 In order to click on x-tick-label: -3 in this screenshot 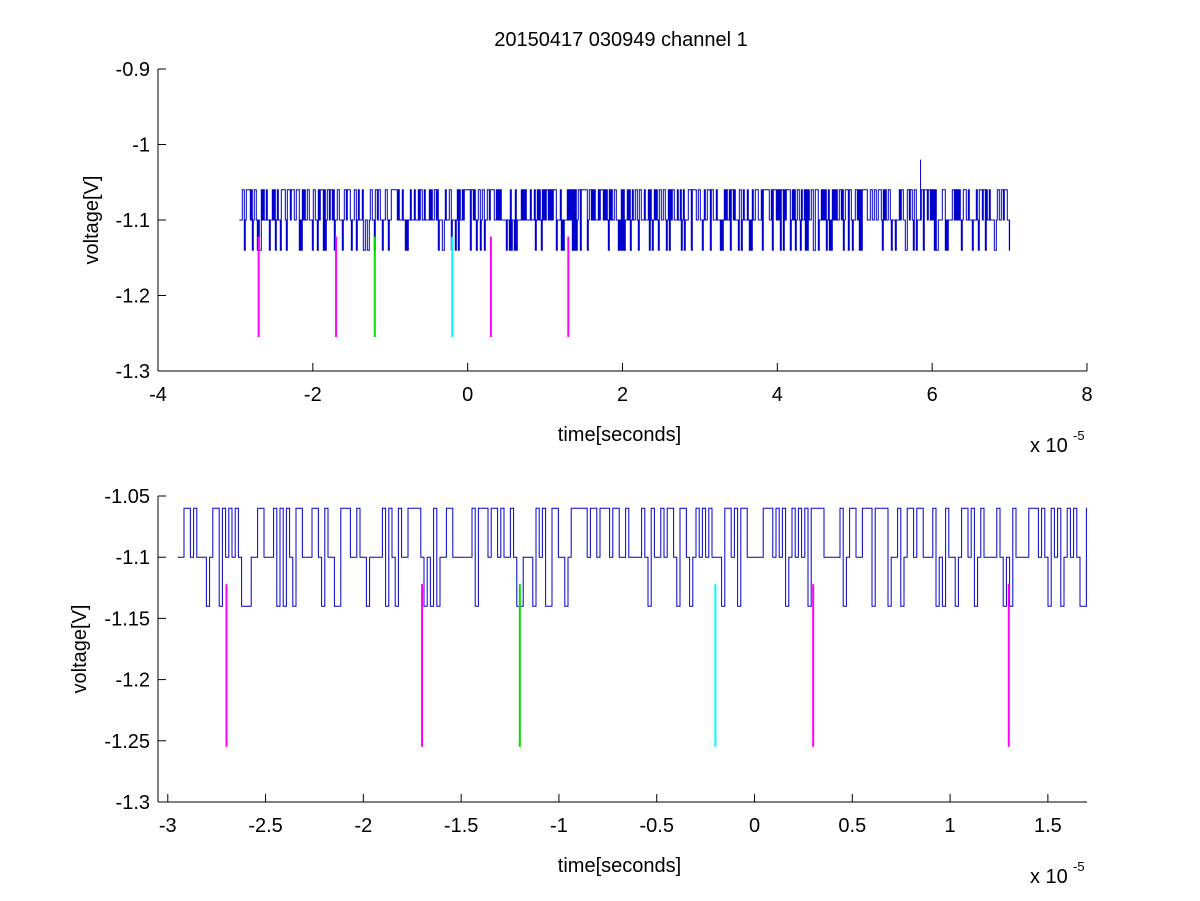, I will do `click(168, 826)`.